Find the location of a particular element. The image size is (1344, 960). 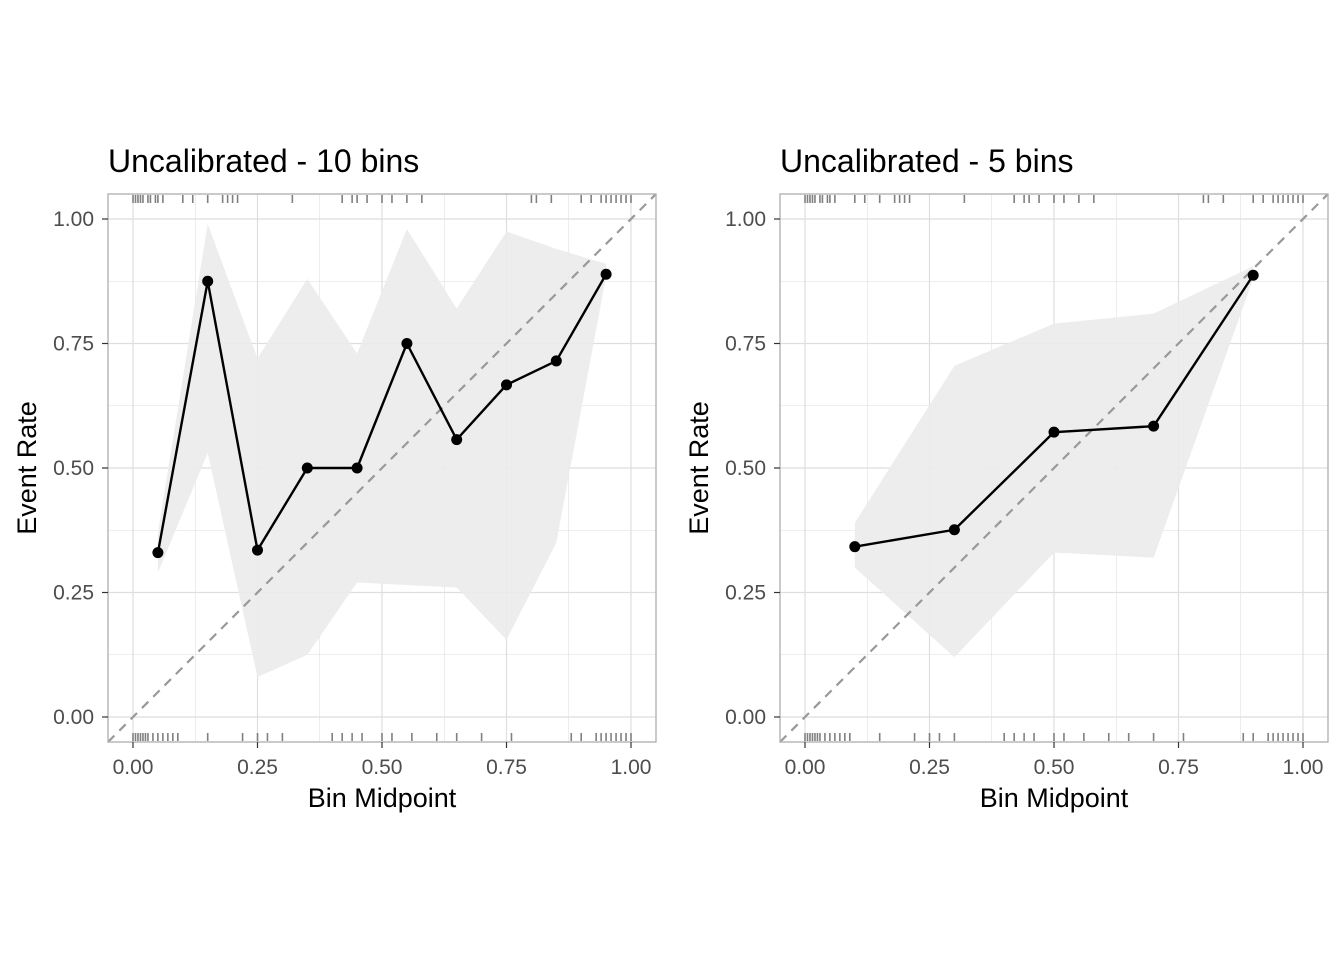

confidence-band is located at coordinates (1054, 462).